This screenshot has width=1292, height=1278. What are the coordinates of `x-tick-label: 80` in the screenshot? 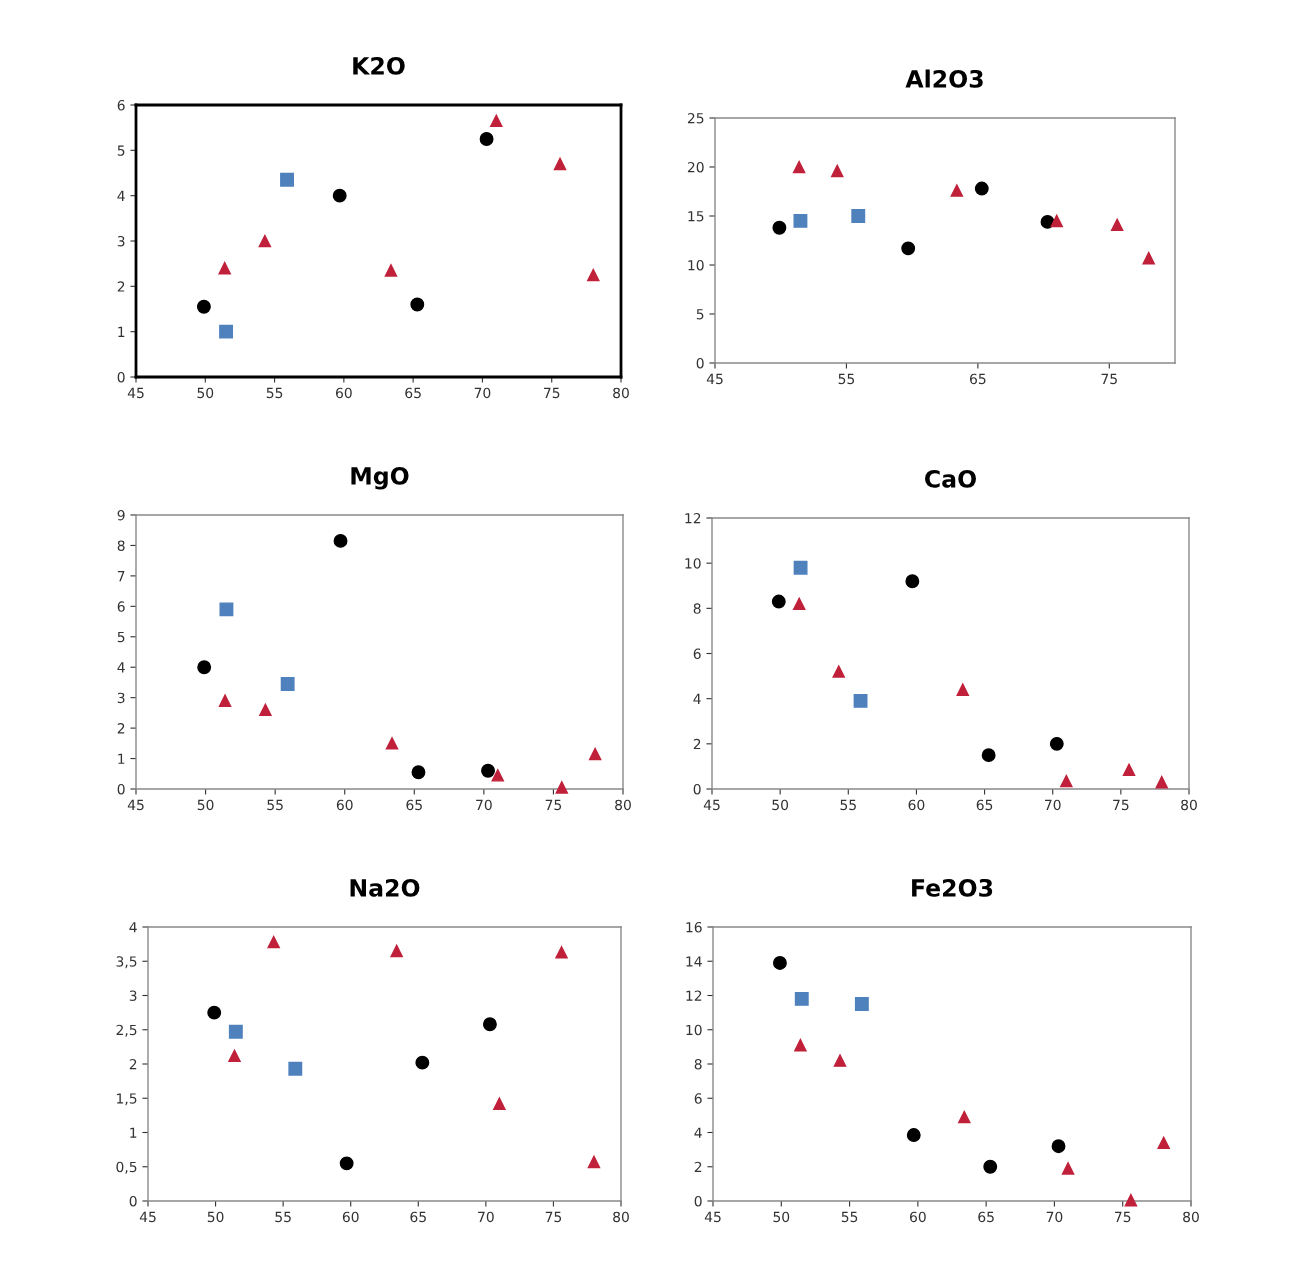 It's located at (1189, 805).